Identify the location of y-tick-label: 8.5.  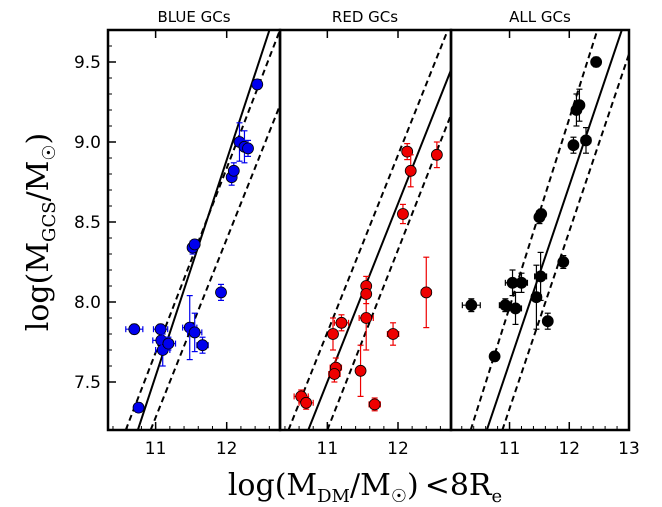
(87, 223).